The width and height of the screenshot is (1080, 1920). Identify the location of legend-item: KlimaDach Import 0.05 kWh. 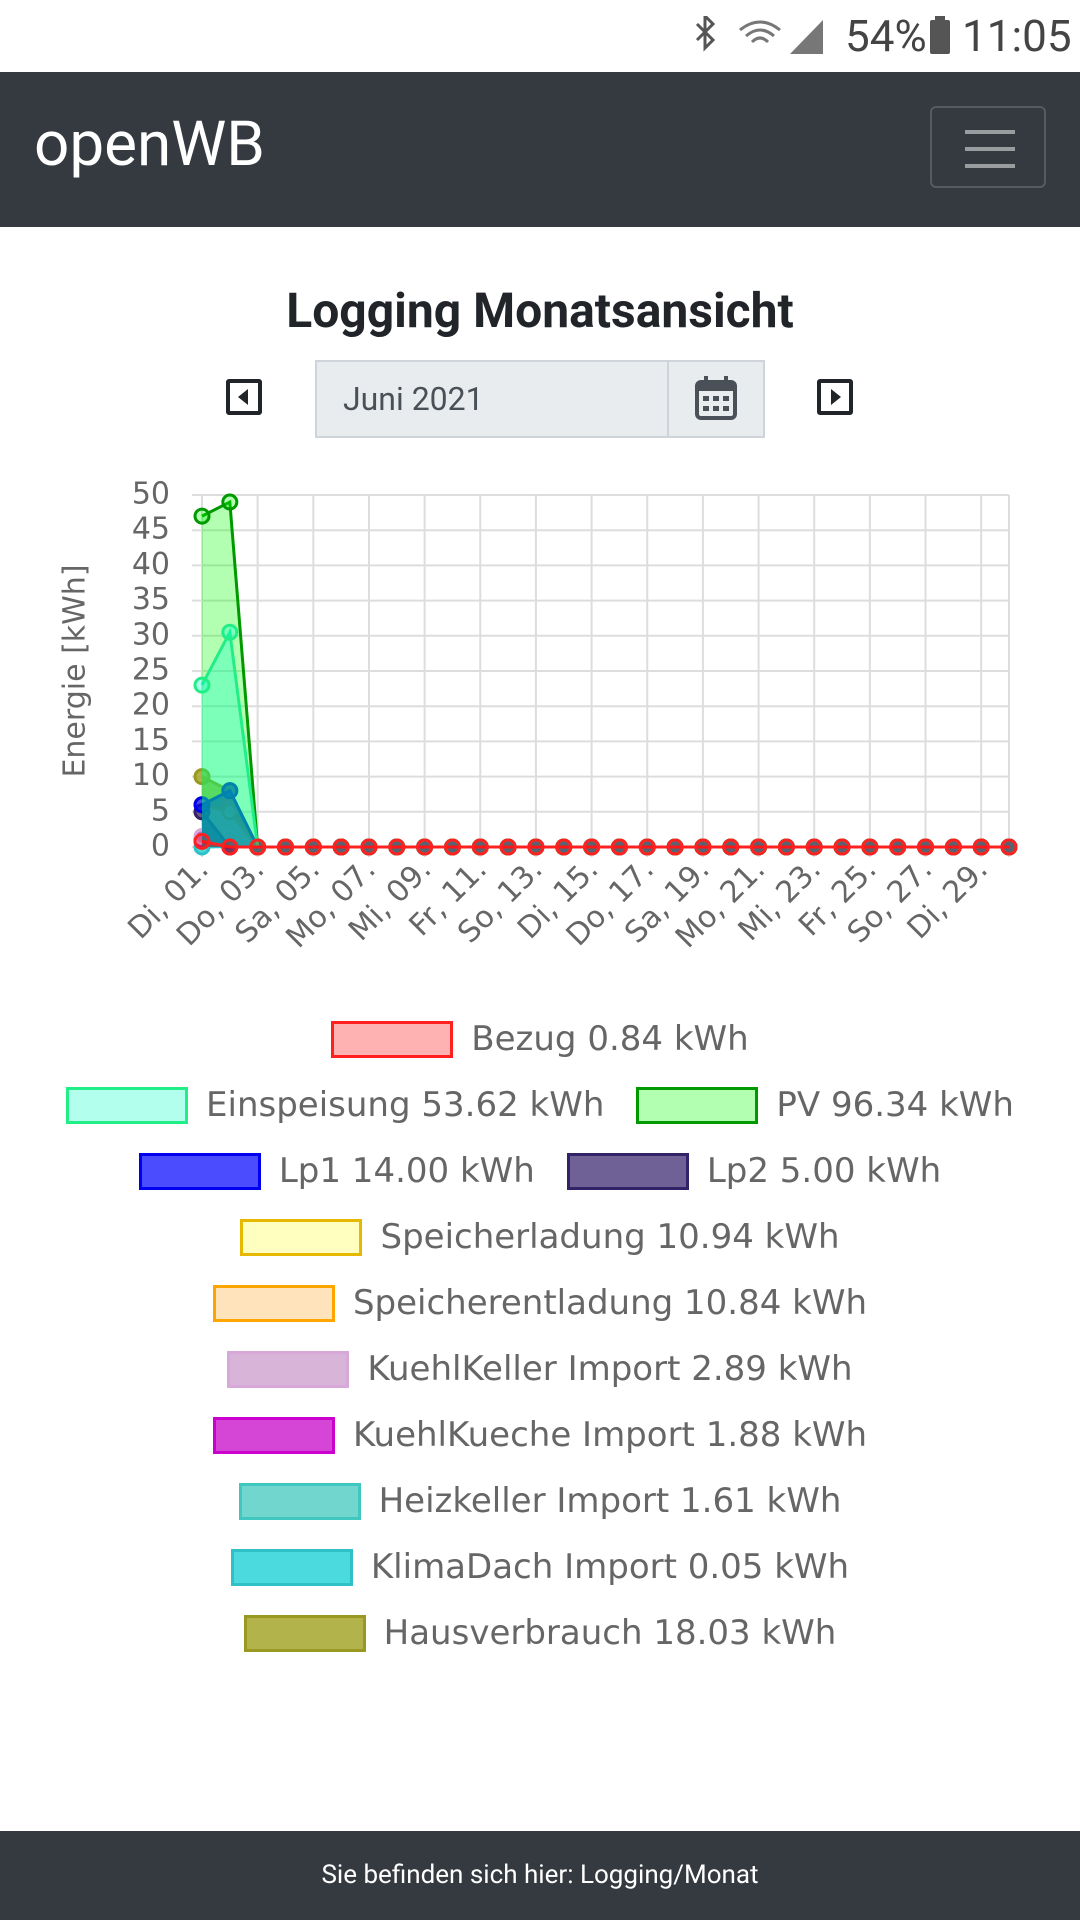
(539, 1567).